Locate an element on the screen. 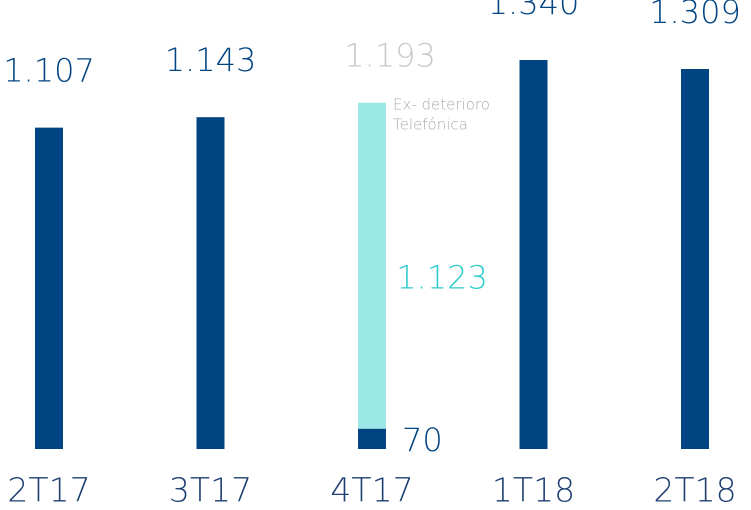 The image size is (751, 510). value-label: 1.123 is located at coordinates (442, 278).